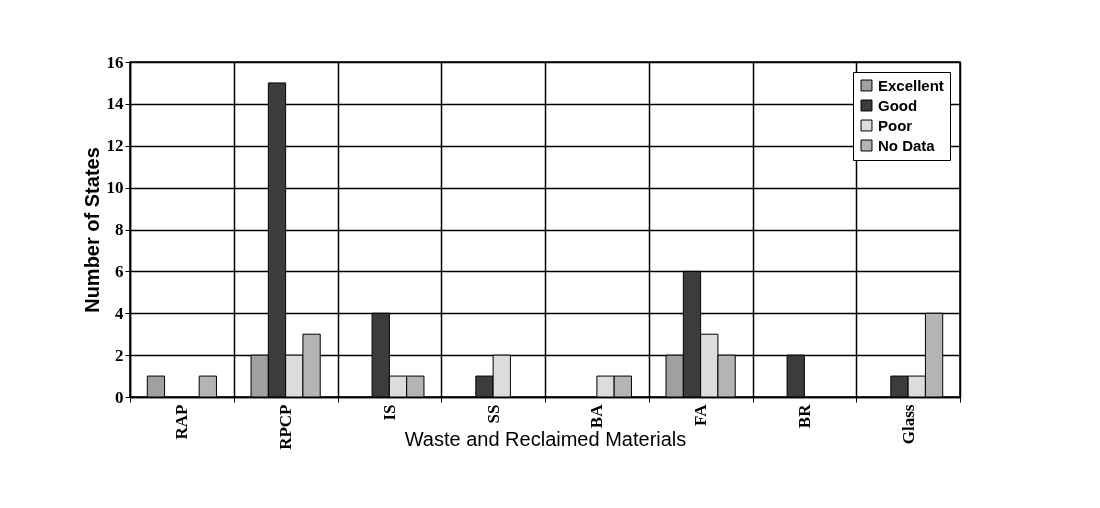 Image resolution: width=1100 pixels, height=508 pixels. What do you see at coordinates (701, 414) in the screenshot?
I see `x-tick-label: FA` at bounding box center [701, 414].